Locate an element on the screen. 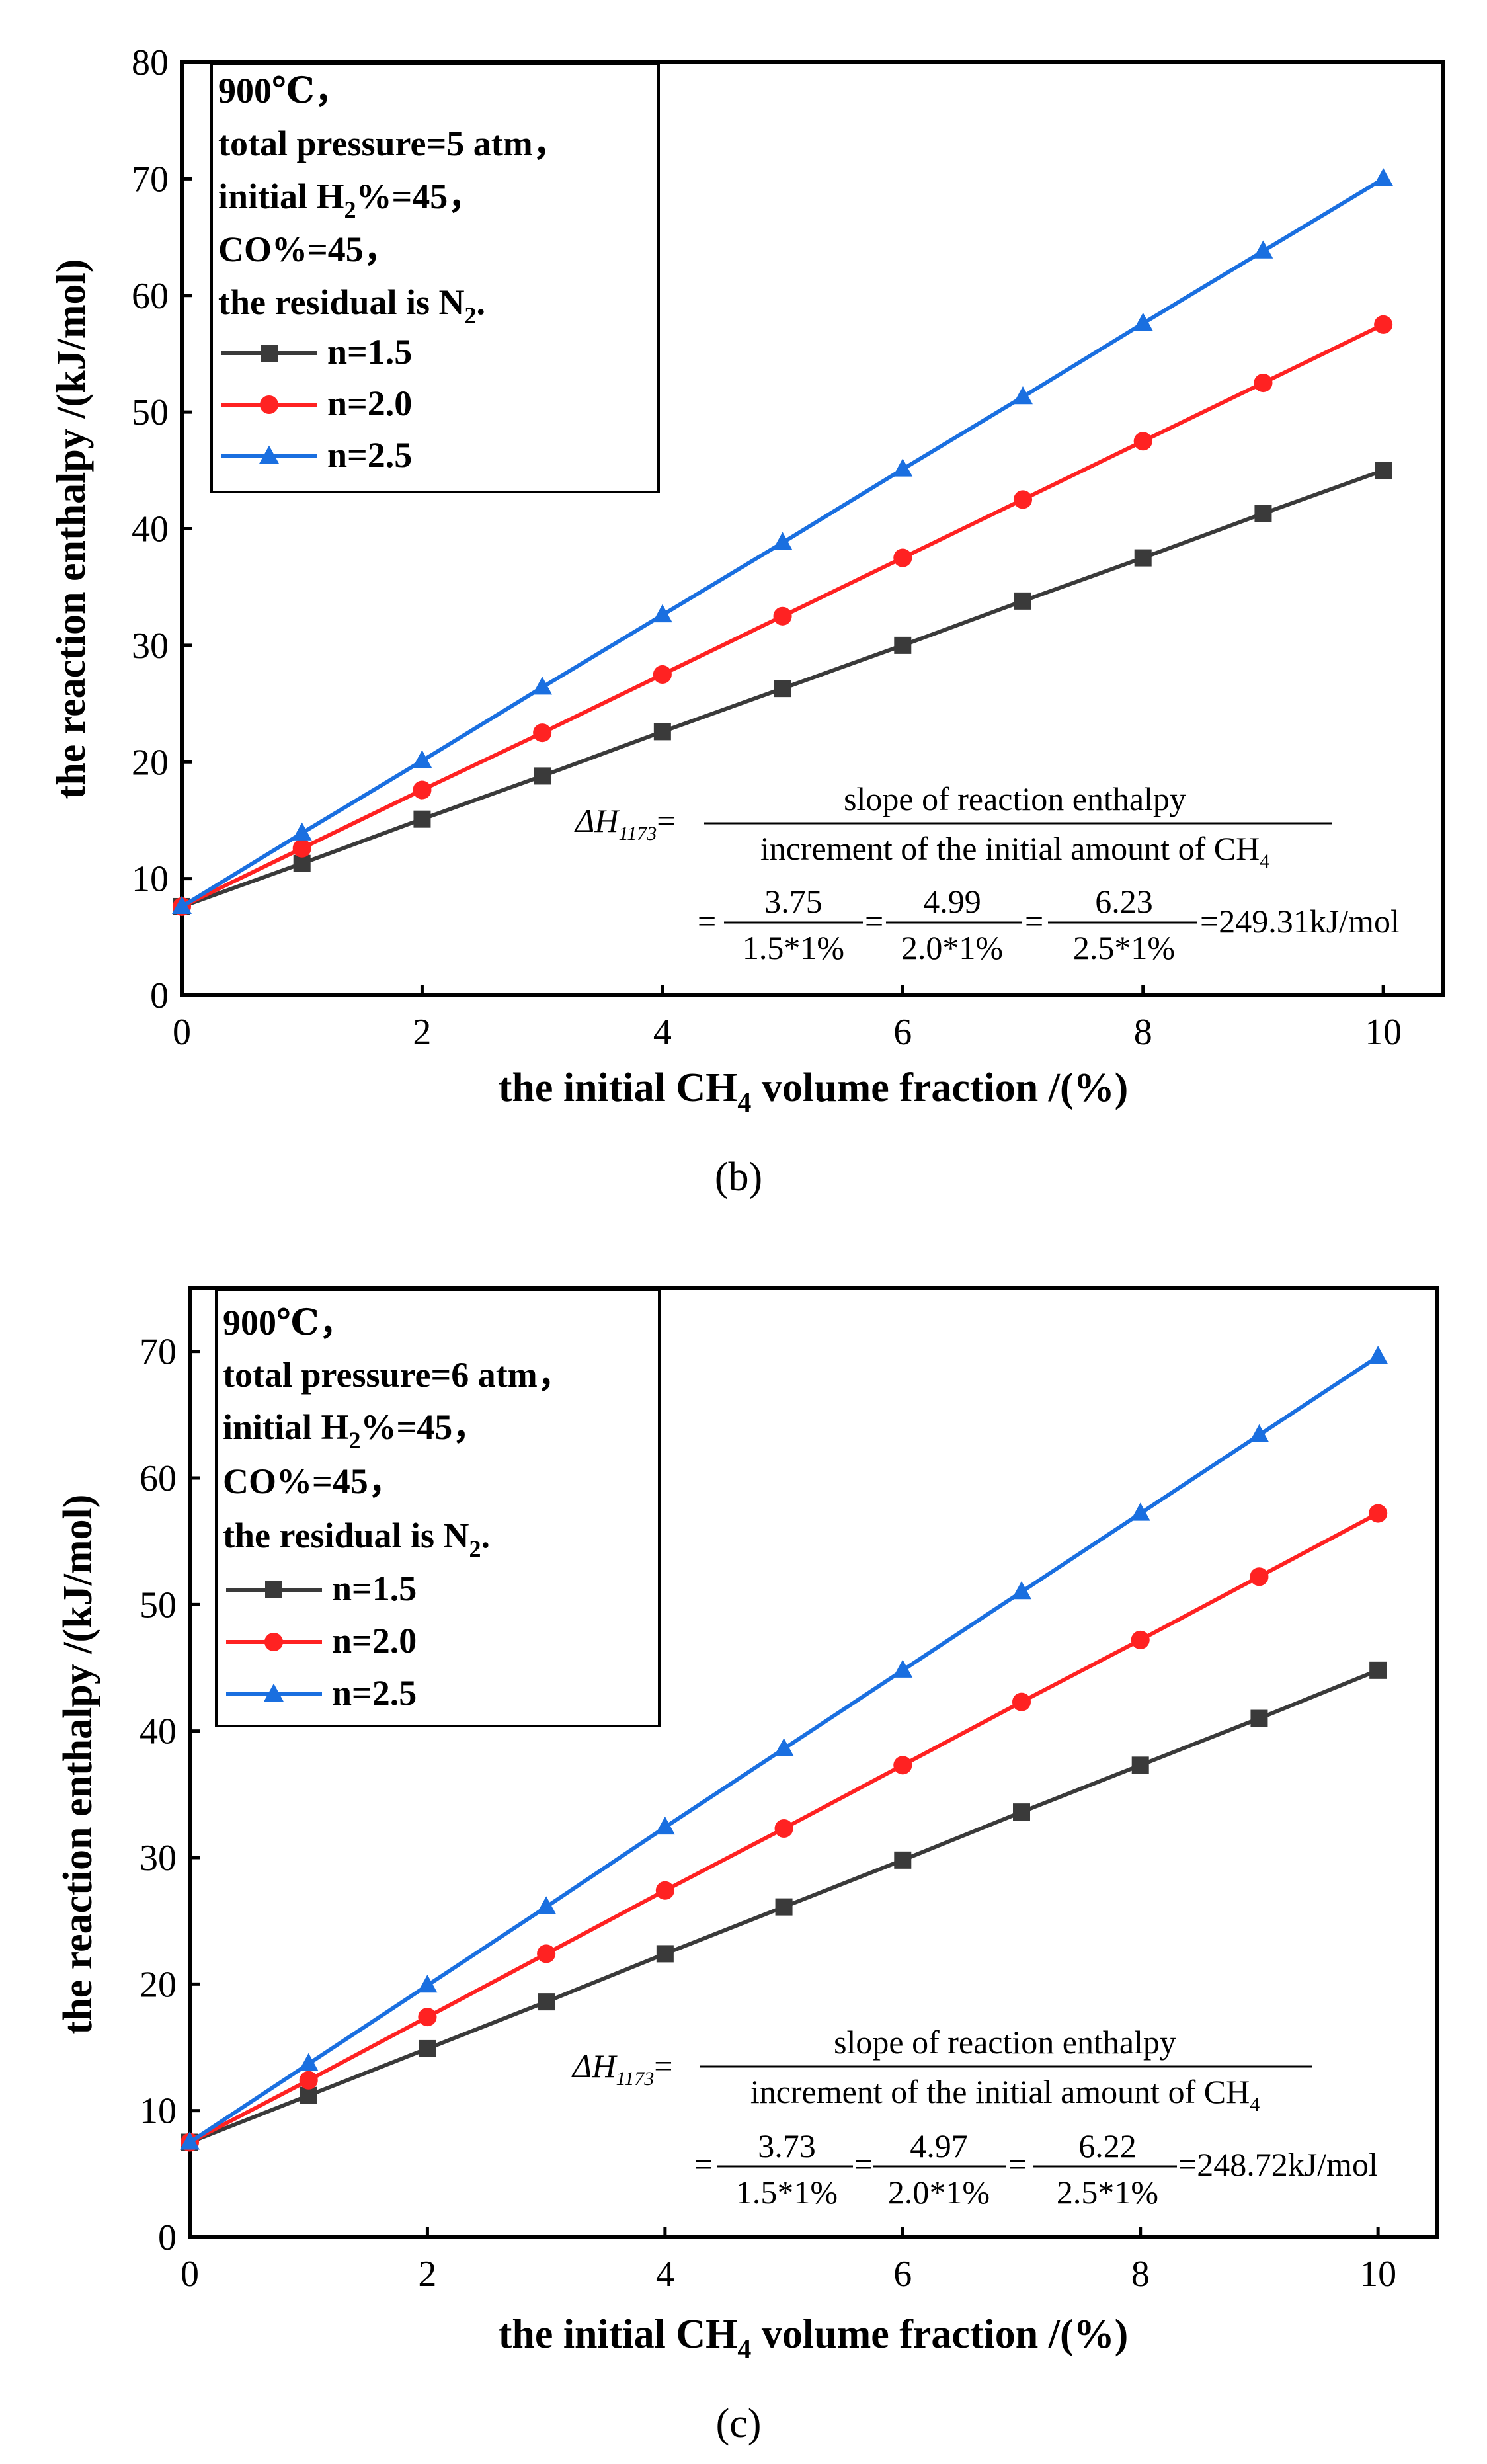 The image size is (1487, 2464). formula-frac1-num: 3.75 is located at coordinates (793, 902).